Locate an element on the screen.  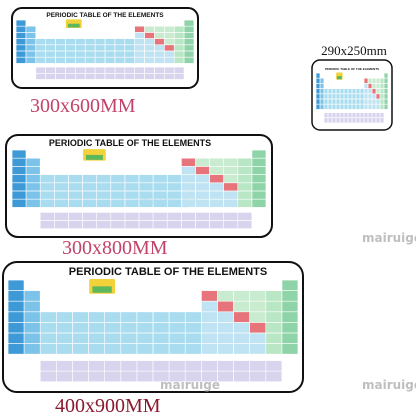
size-label: 300x800MM is located at coordinates (115, 248).